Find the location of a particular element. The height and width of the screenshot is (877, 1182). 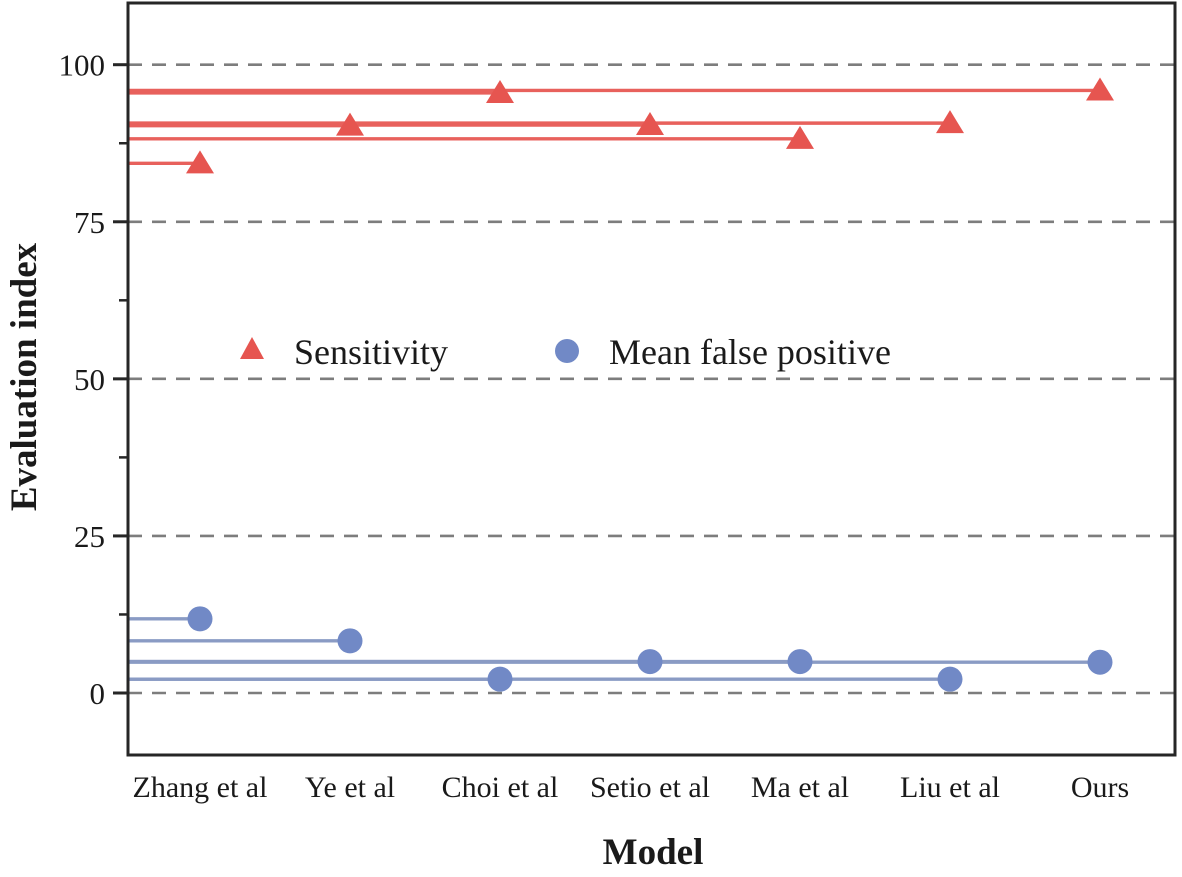

y-tick-label: 50 is located at coordinates (89, 379).